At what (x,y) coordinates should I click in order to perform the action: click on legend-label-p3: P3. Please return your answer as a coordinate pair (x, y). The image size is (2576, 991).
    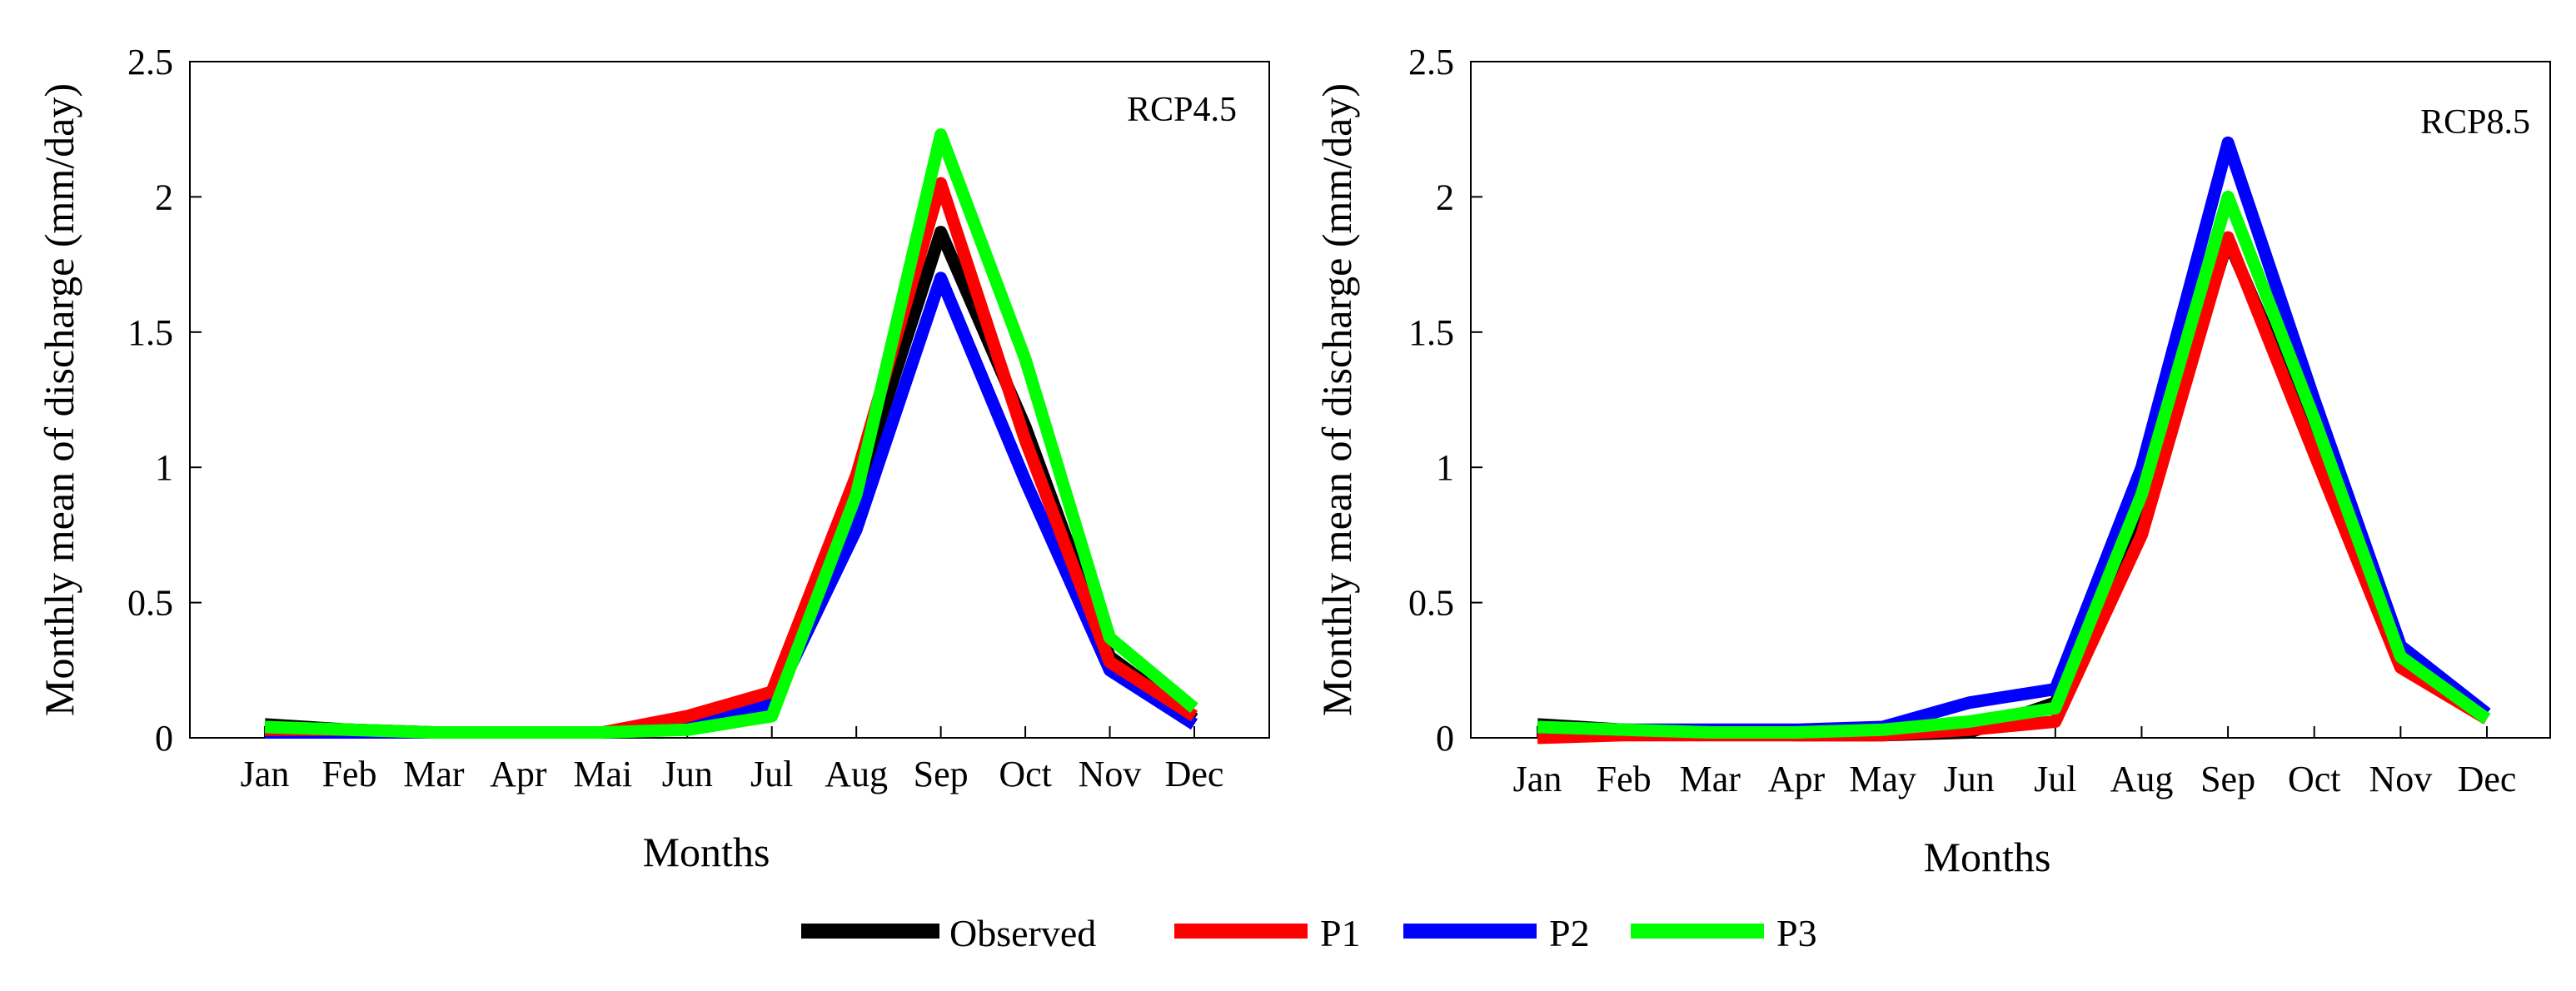
    Looking at the image, I should click on (1796, 933).